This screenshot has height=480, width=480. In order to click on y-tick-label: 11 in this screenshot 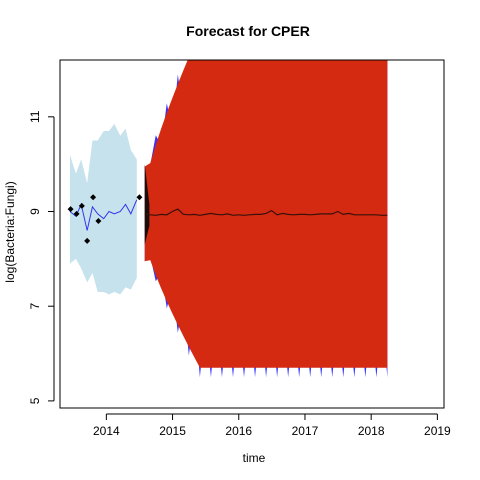, I will do `click(35, 116)`.